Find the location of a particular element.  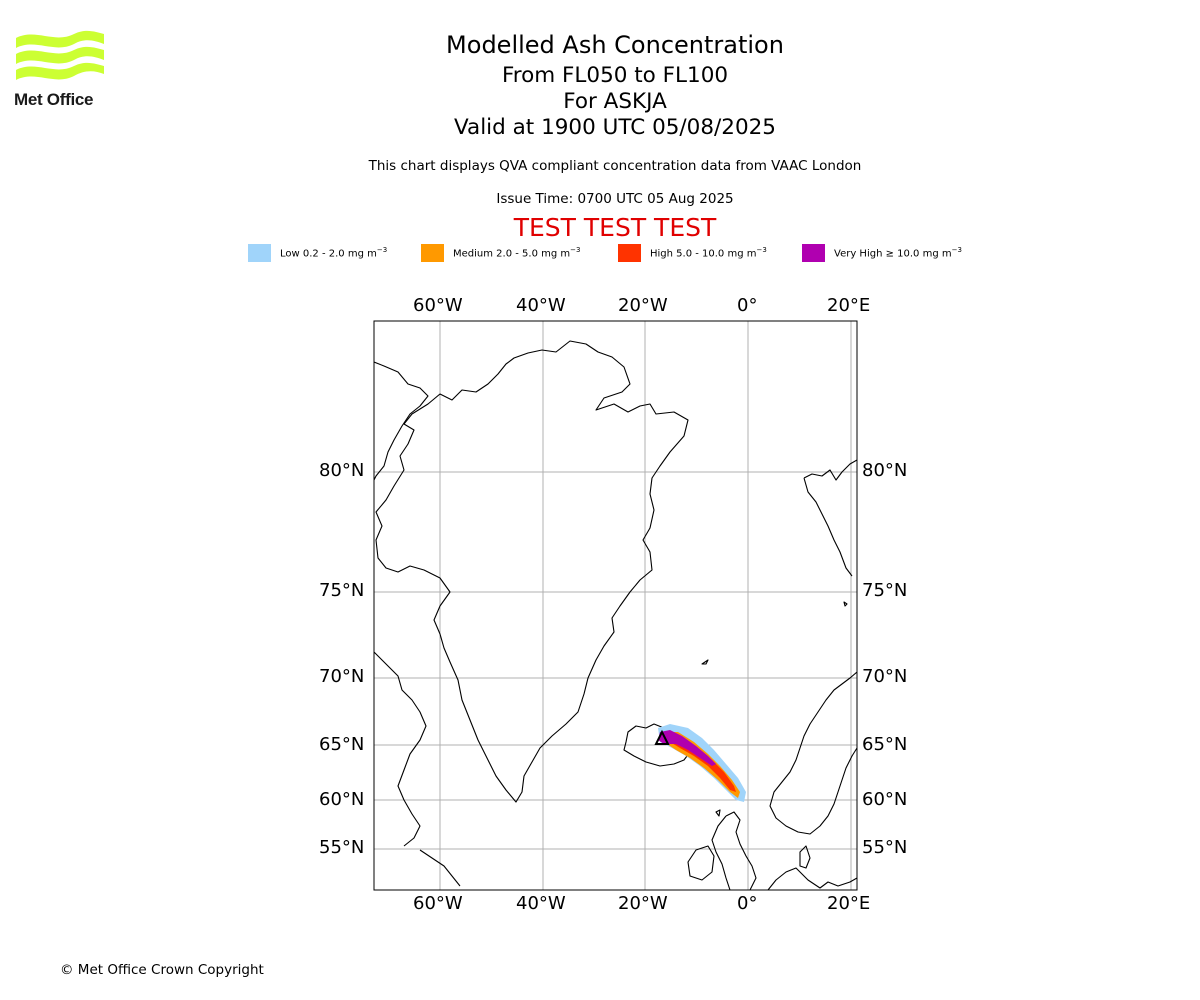

lon-tick-bottom-60w: 60°W is located at coordinates (438, 903).